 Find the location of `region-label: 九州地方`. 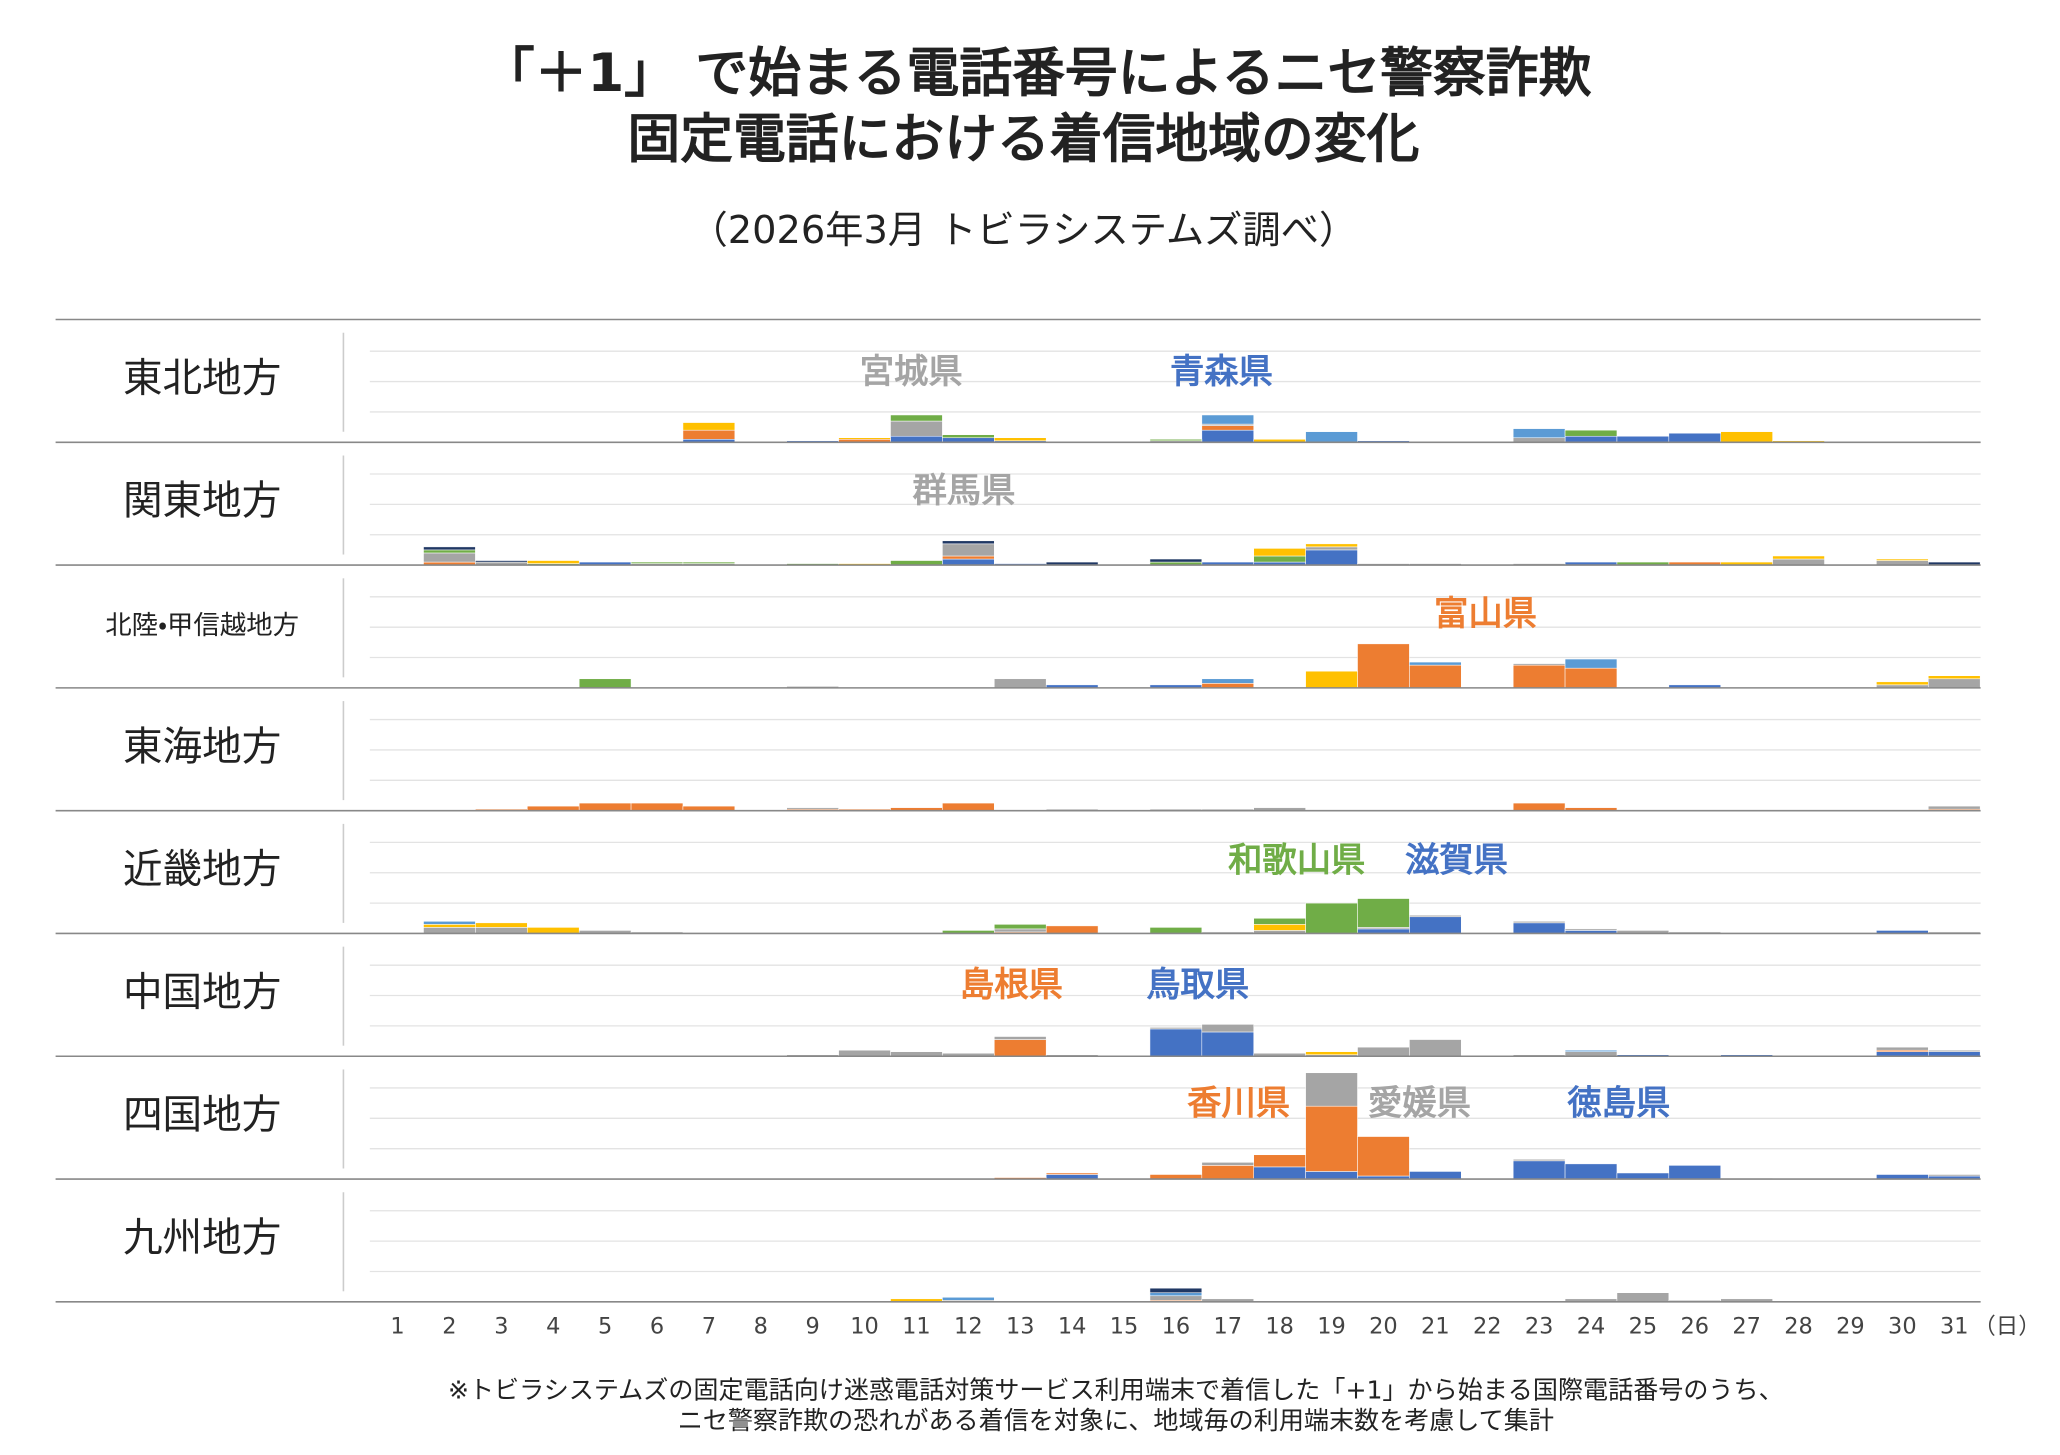

region-label: 九州地方 is located at coordinates (202, 1238).